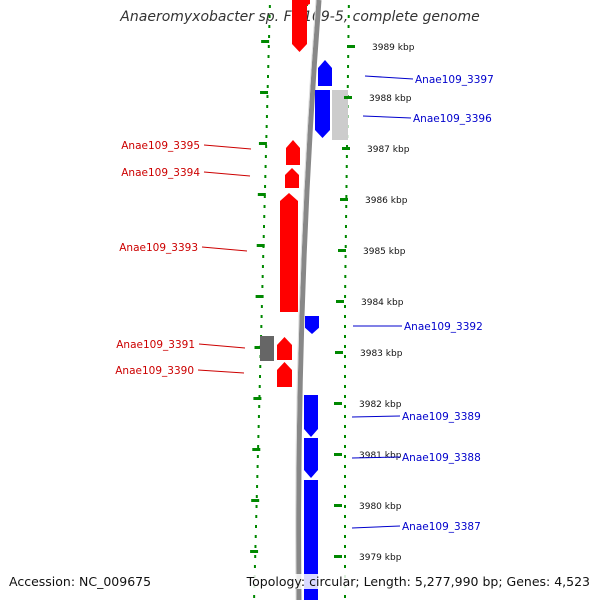 This screenshot has width=600, height=600. I want to click on gene-label-reverse: Anae109_3388, so click(441, 458).